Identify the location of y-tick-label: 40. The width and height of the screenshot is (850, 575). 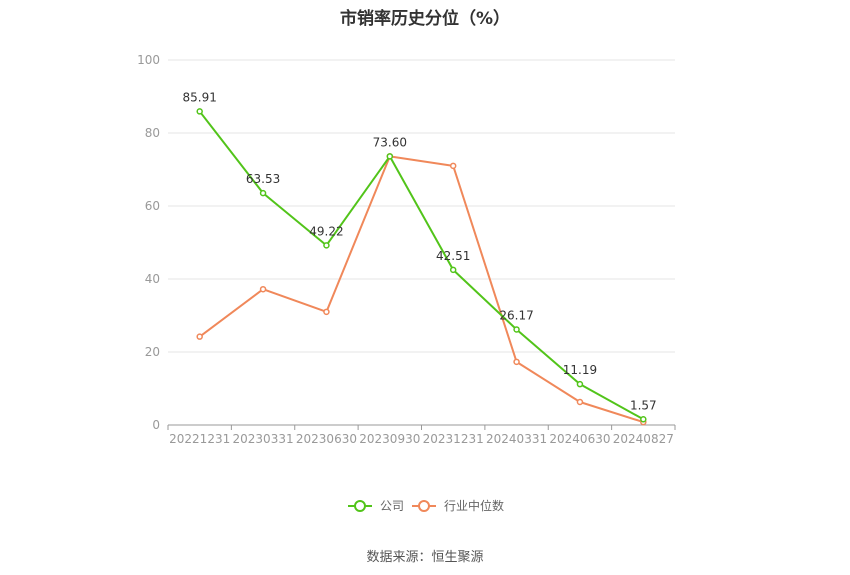
(152, 279).